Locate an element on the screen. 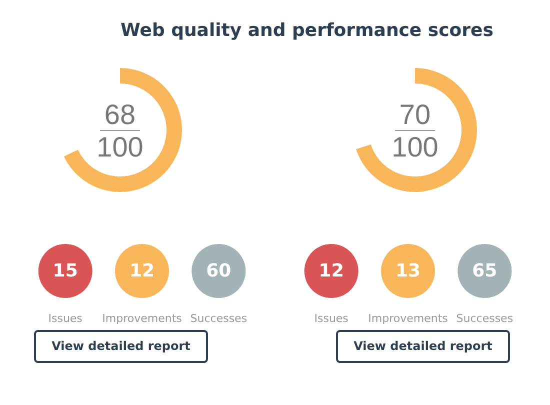 The width and height of the screenshot is (550, 405). data-label: 68 is located at coordinates (120, 114).